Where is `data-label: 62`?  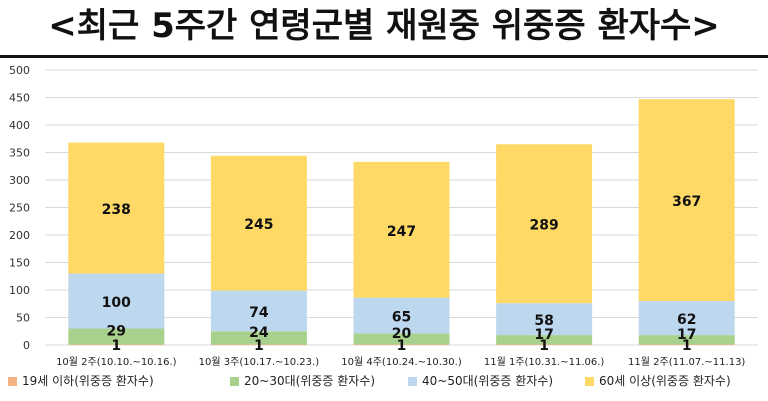 data-label: 62 is located at coordinates (686, 320).